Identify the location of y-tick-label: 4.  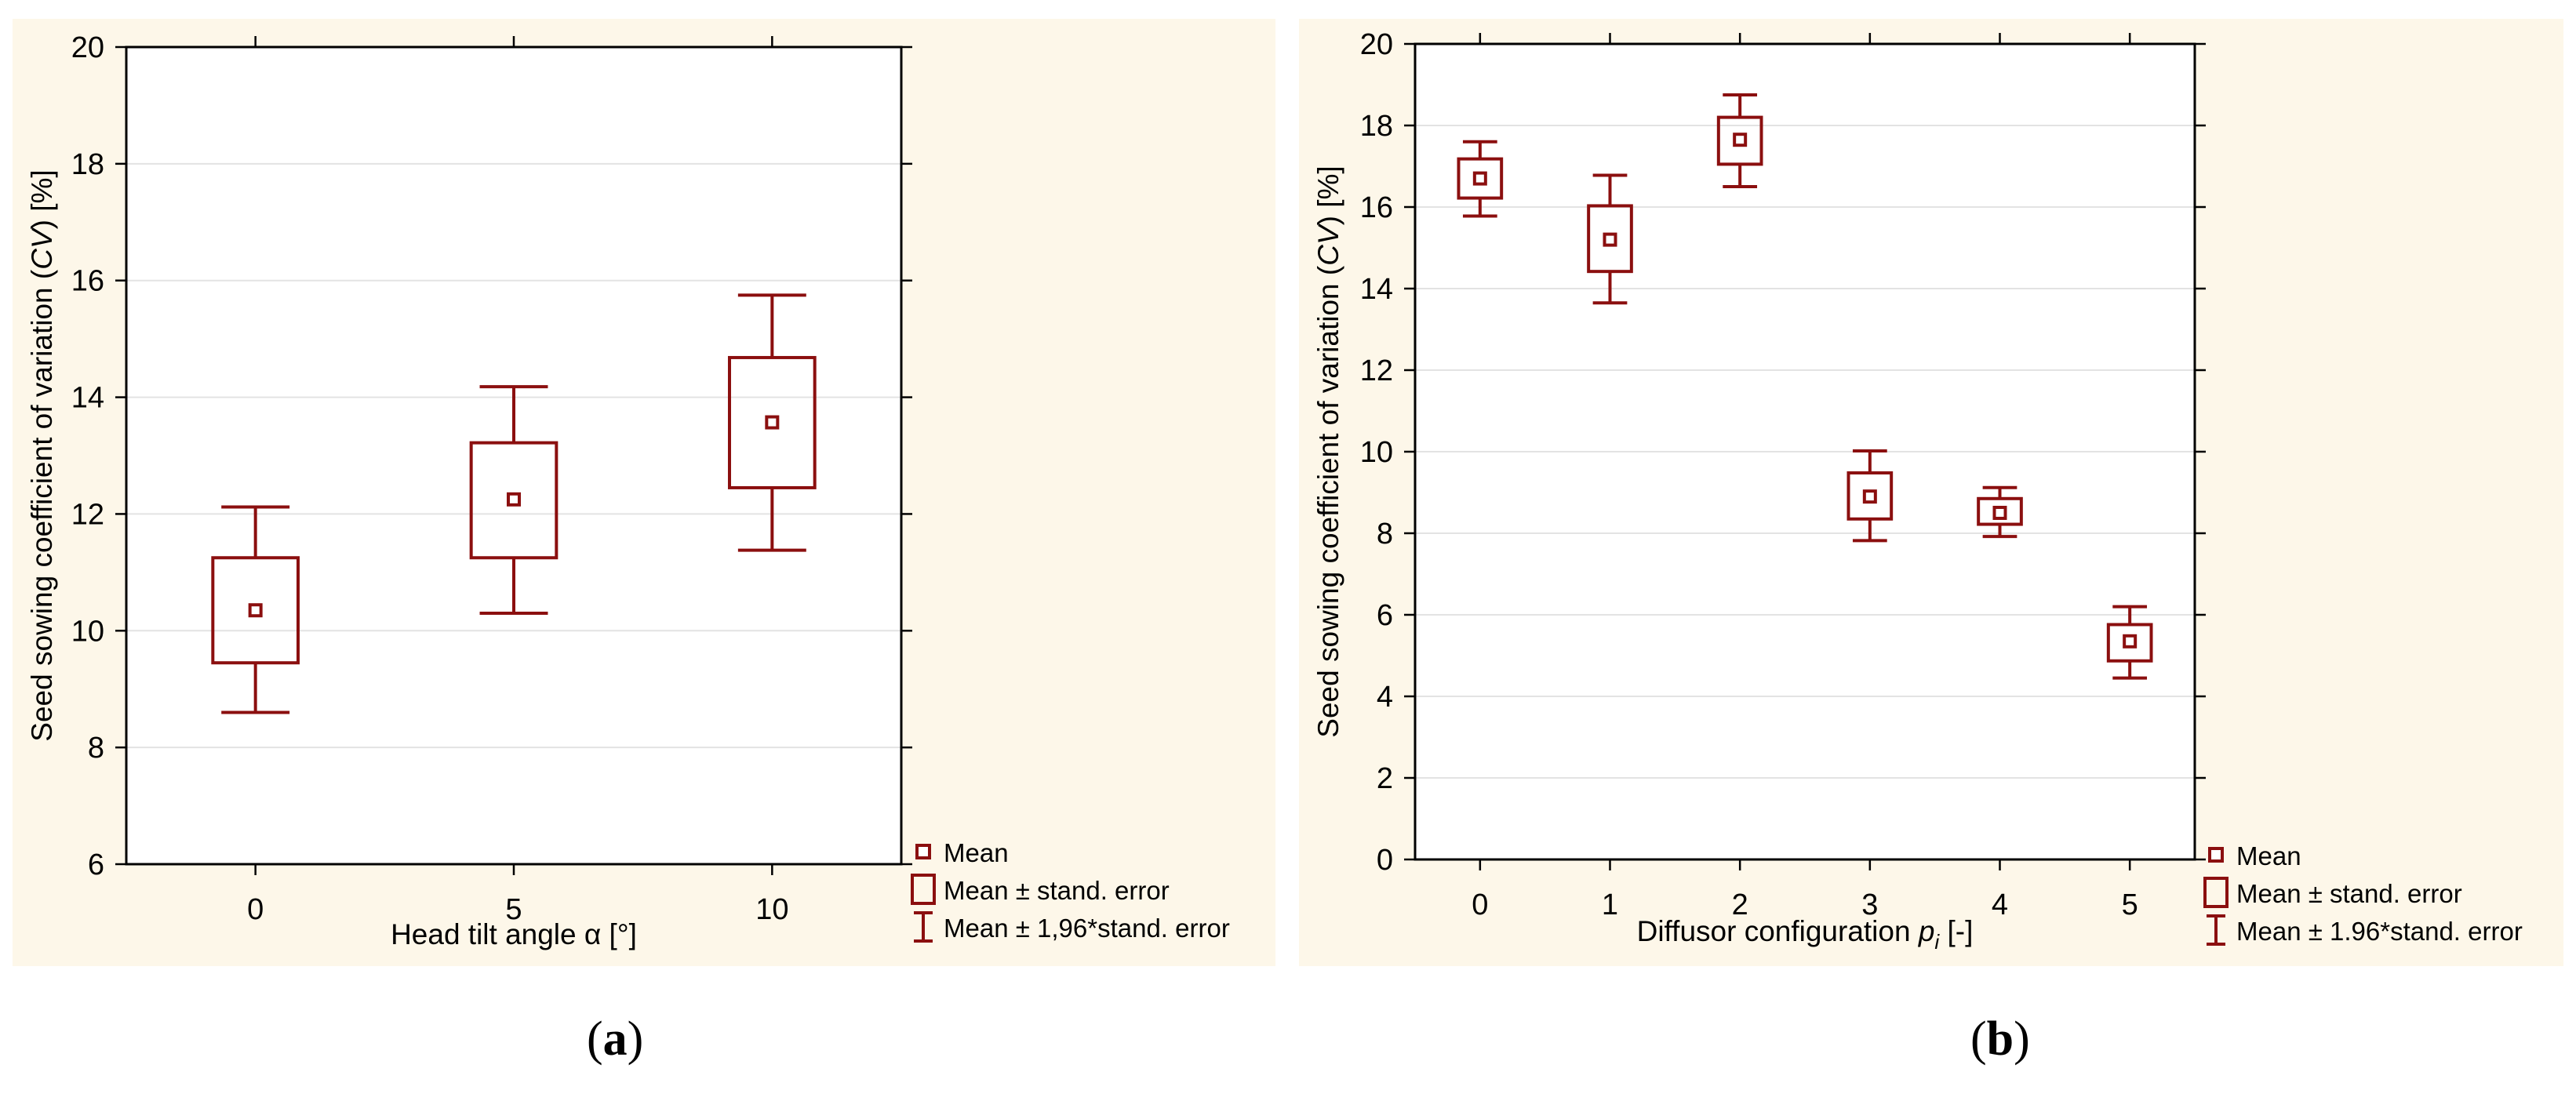
(1385, 697).